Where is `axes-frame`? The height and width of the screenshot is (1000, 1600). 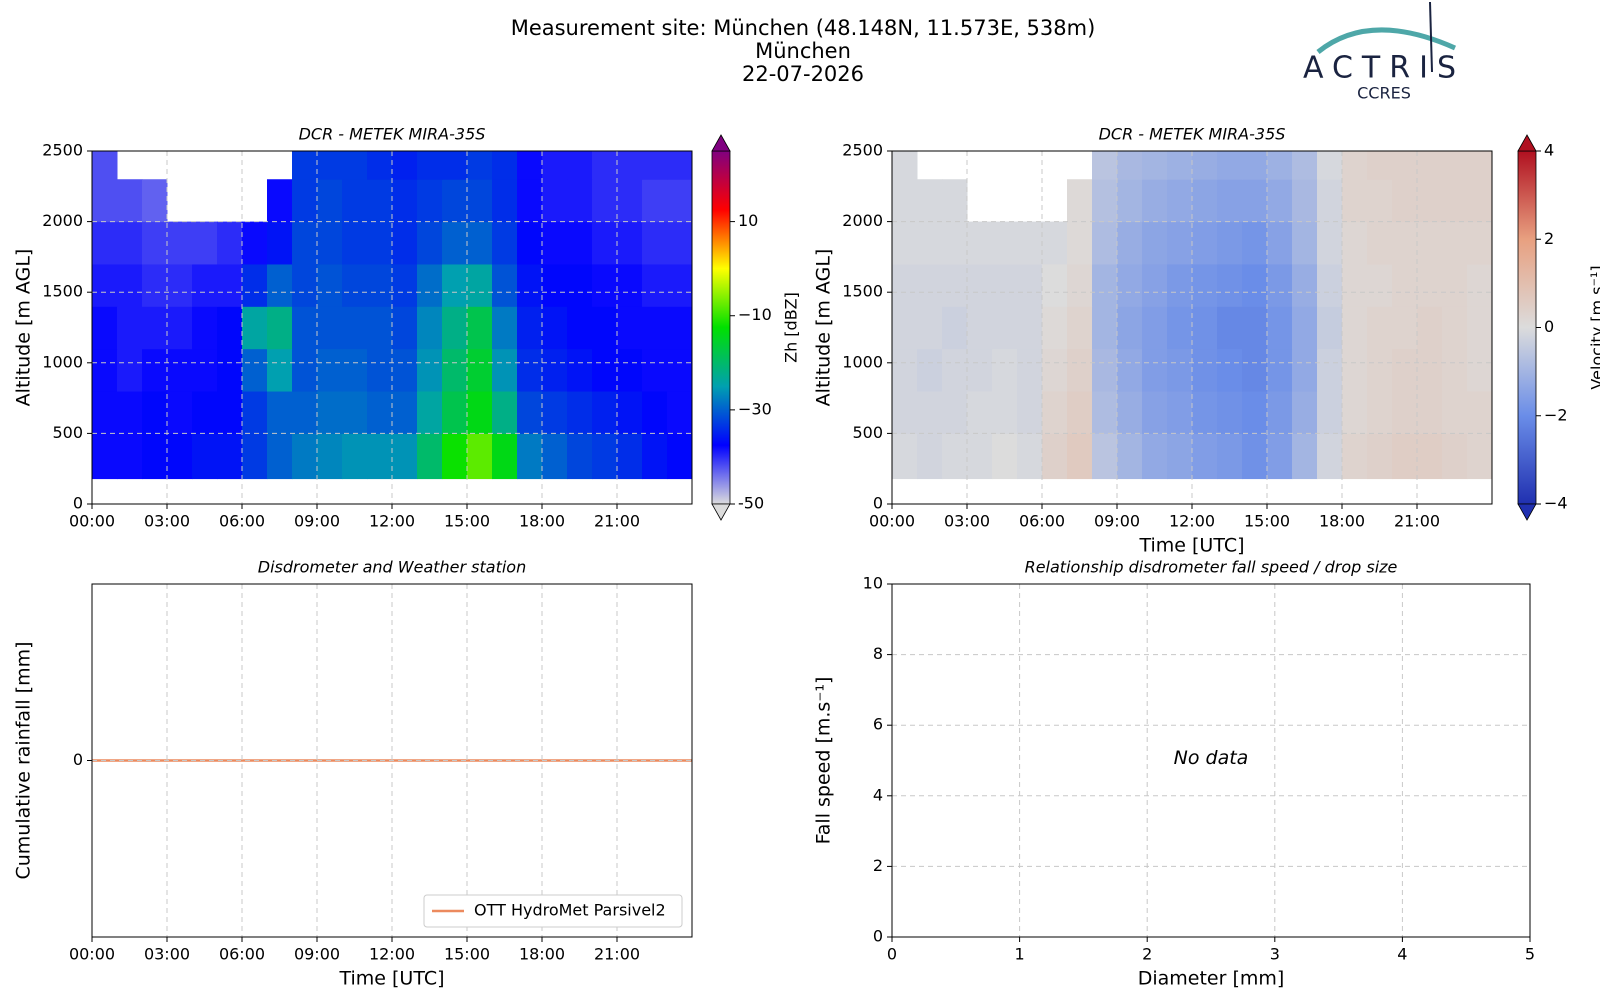 axes-frame is located at coordinates (1211, 760).